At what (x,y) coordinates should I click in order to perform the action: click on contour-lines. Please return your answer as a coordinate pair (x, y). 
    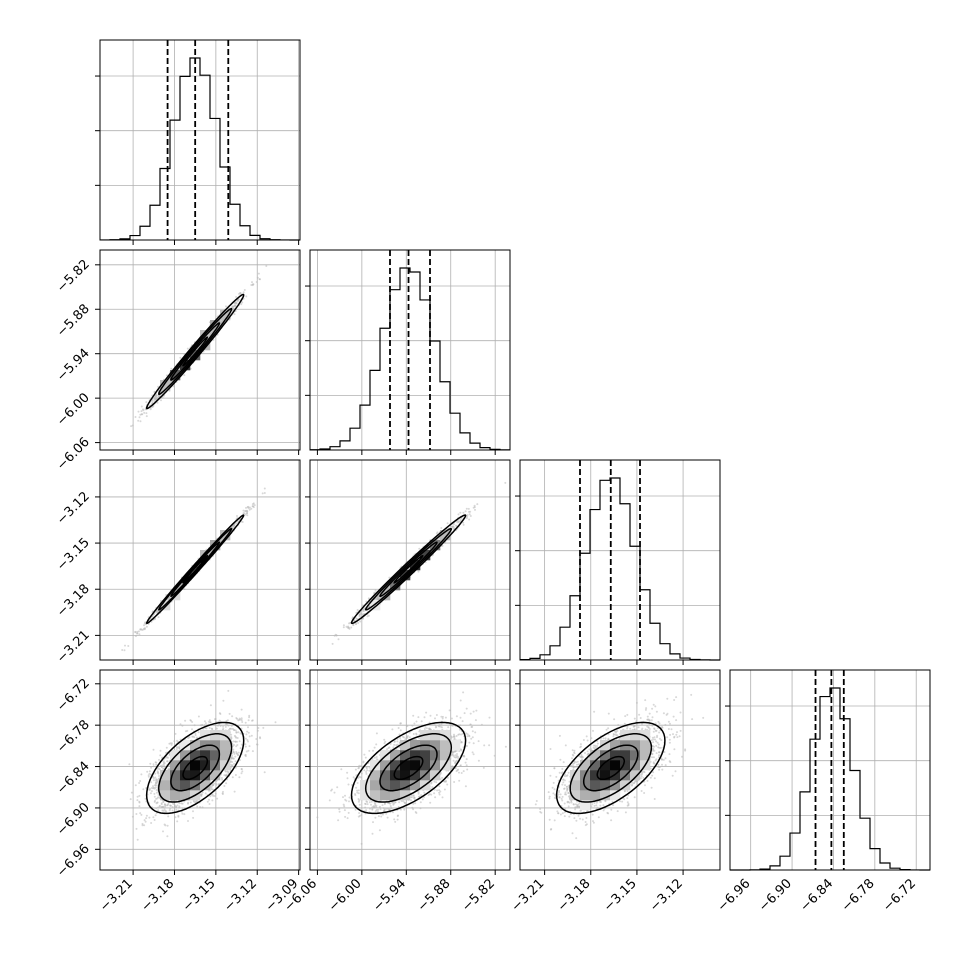
    Looking at the image, I should click on (195, 569).